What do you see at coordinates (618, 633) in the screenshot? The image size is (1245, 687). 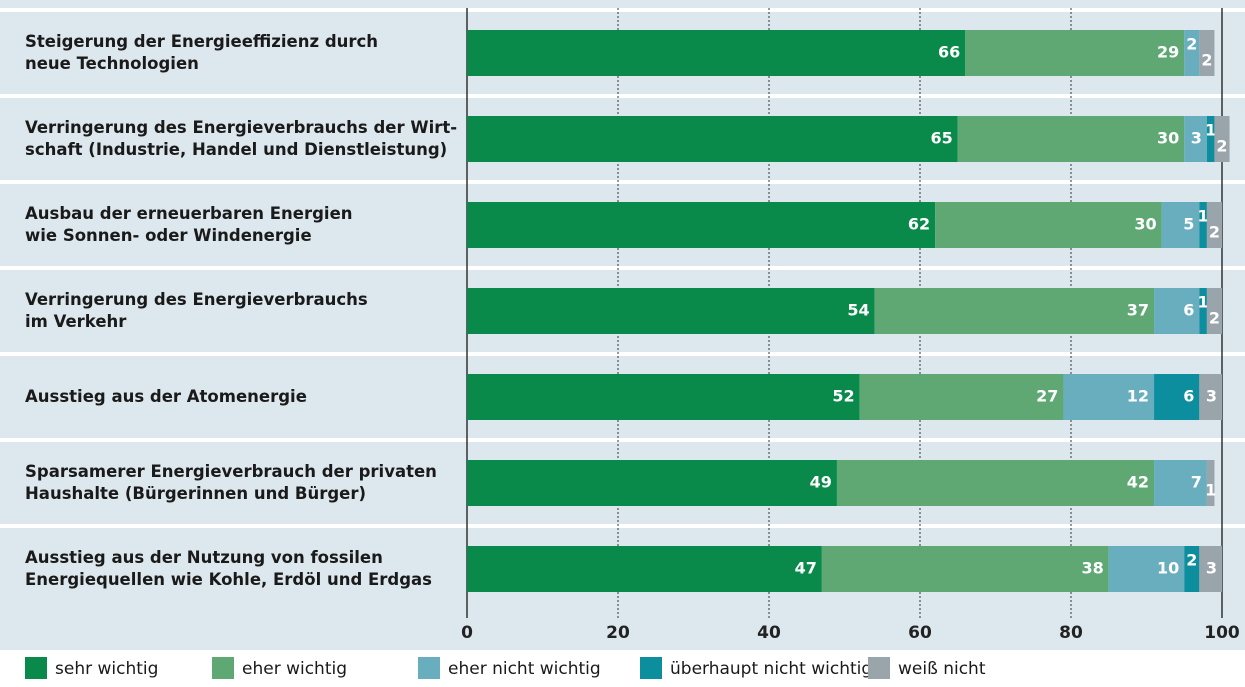 I see `x-tick-label: 20` at bounding box center [618, 633].